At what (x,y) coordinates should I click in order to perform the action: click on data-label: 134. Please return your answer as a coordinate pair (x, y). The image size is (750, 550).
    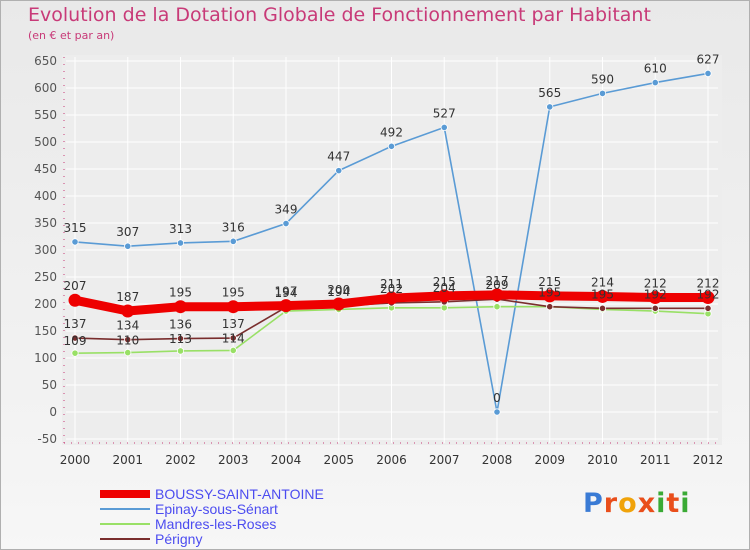
    Looking at the image, I should click on (127, 326).